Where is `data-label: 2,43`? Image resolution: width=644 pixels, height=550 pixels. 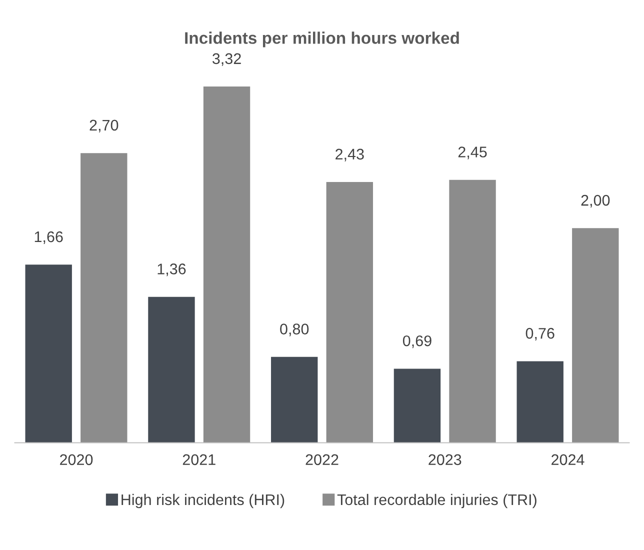 data-label: 2,43 is located at coordinates (350, 155).